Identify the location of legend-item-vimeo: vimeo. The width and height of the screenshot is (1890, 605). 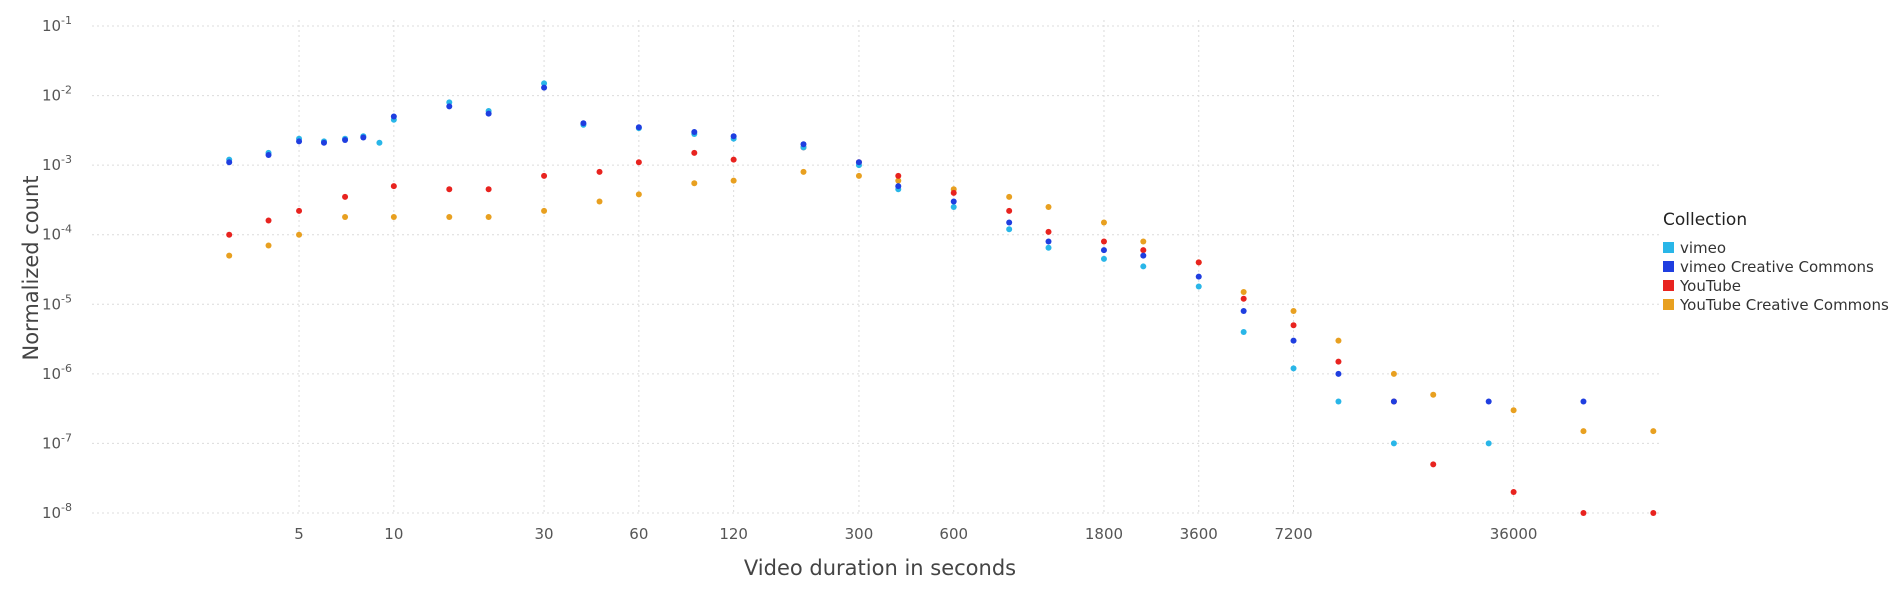
(1776, 247).